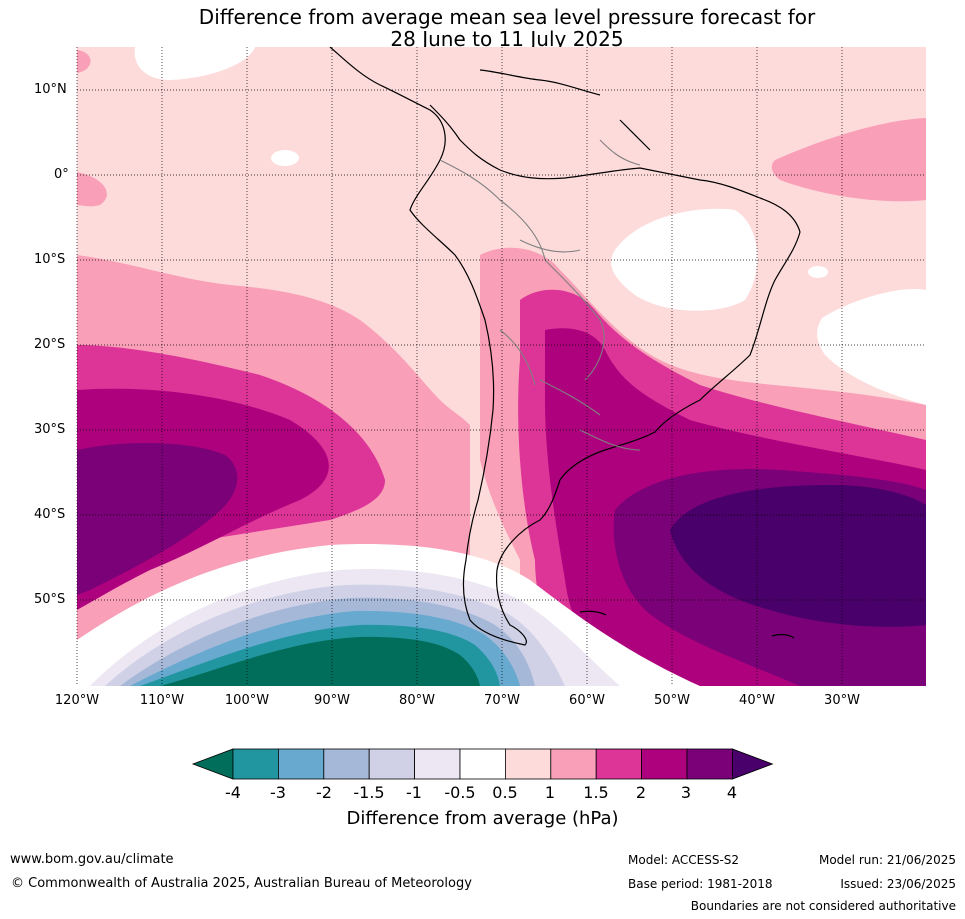 The image size is (965, 919). I want to click on lon-label-100w: 100°W, so click(247, 700).